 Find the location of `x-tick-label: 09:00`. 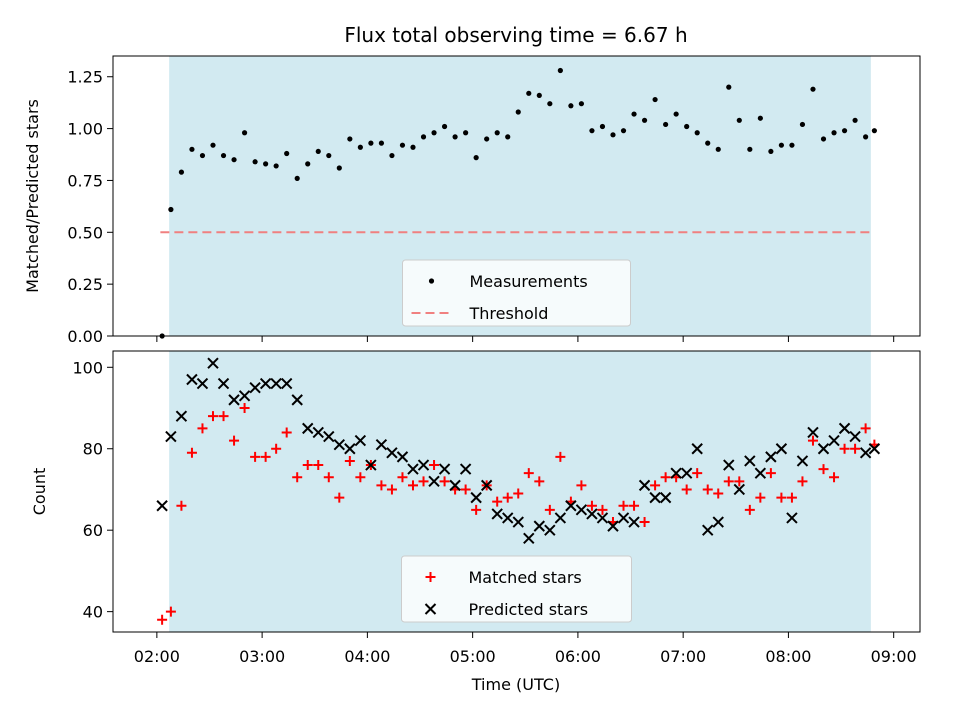

x-tick-label: 09:00 is located at coordinates (894, 656).